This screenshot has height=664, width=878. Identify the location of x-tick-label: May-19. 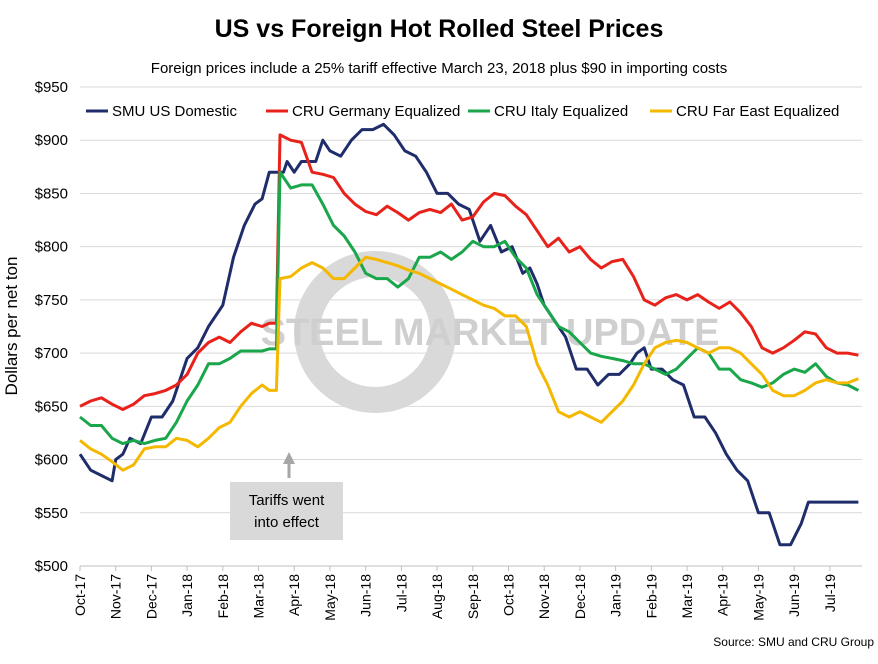
(758, 597).